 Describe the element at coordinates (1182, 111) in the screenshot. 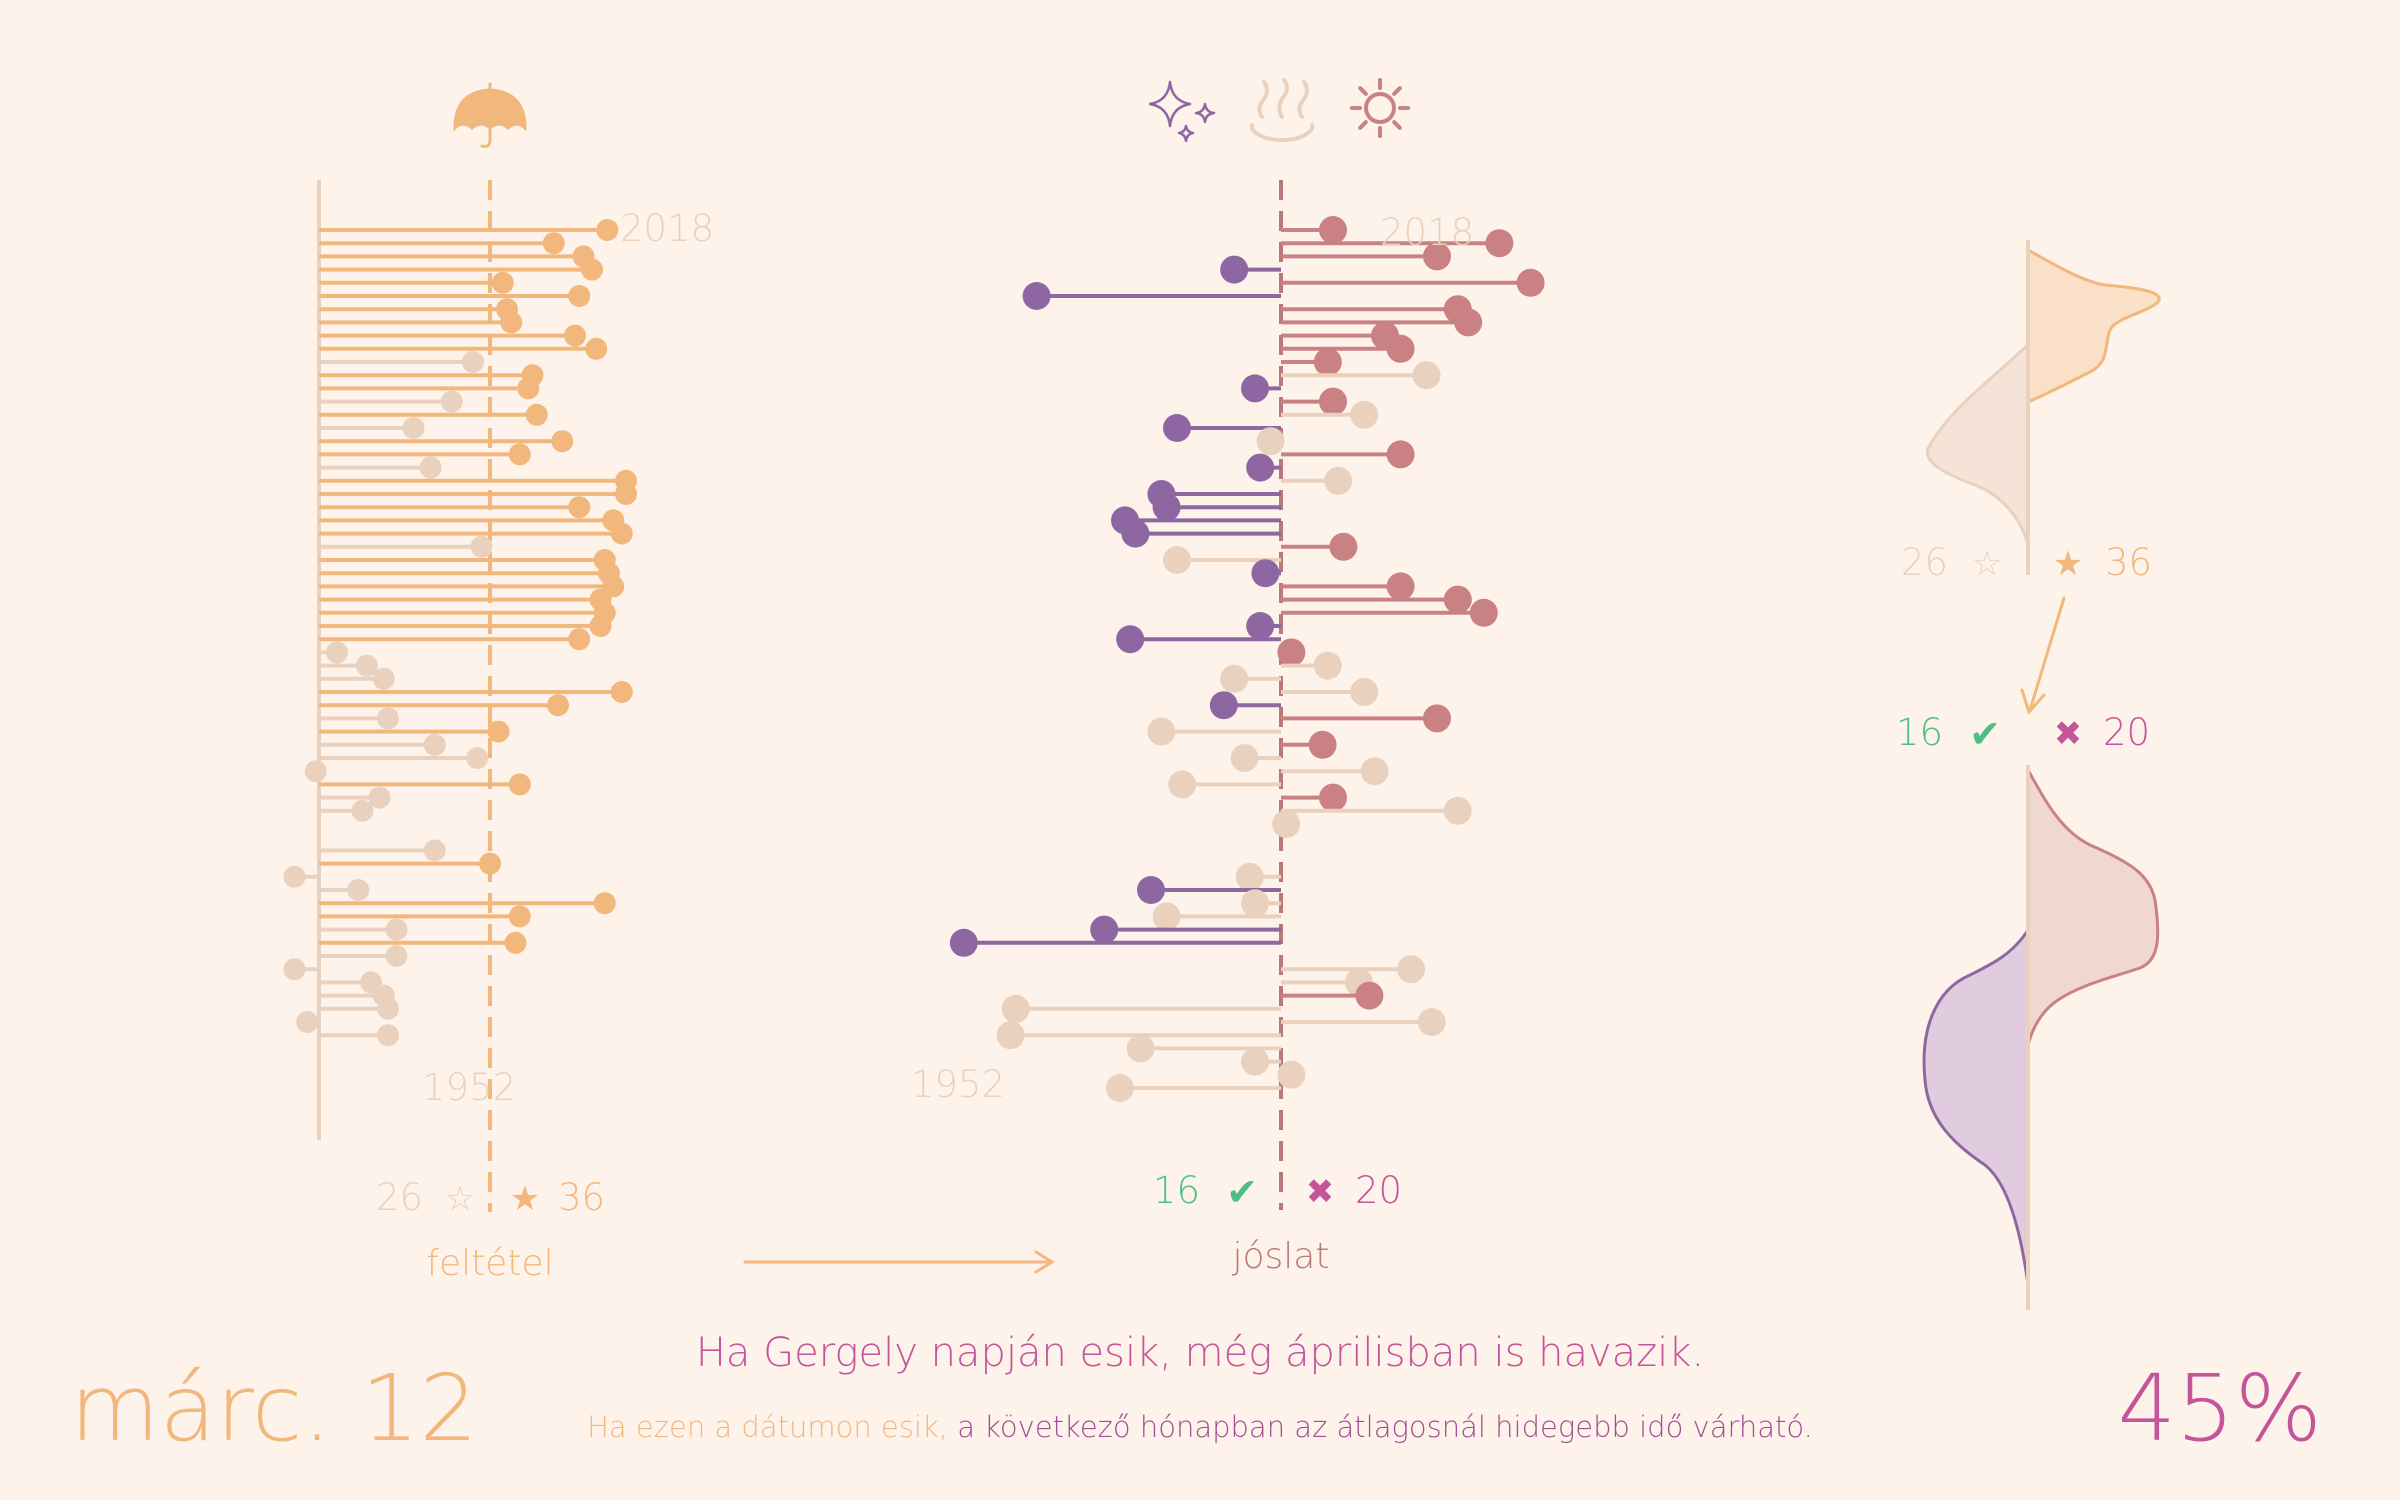

I see `sparkles-icon` at that location.